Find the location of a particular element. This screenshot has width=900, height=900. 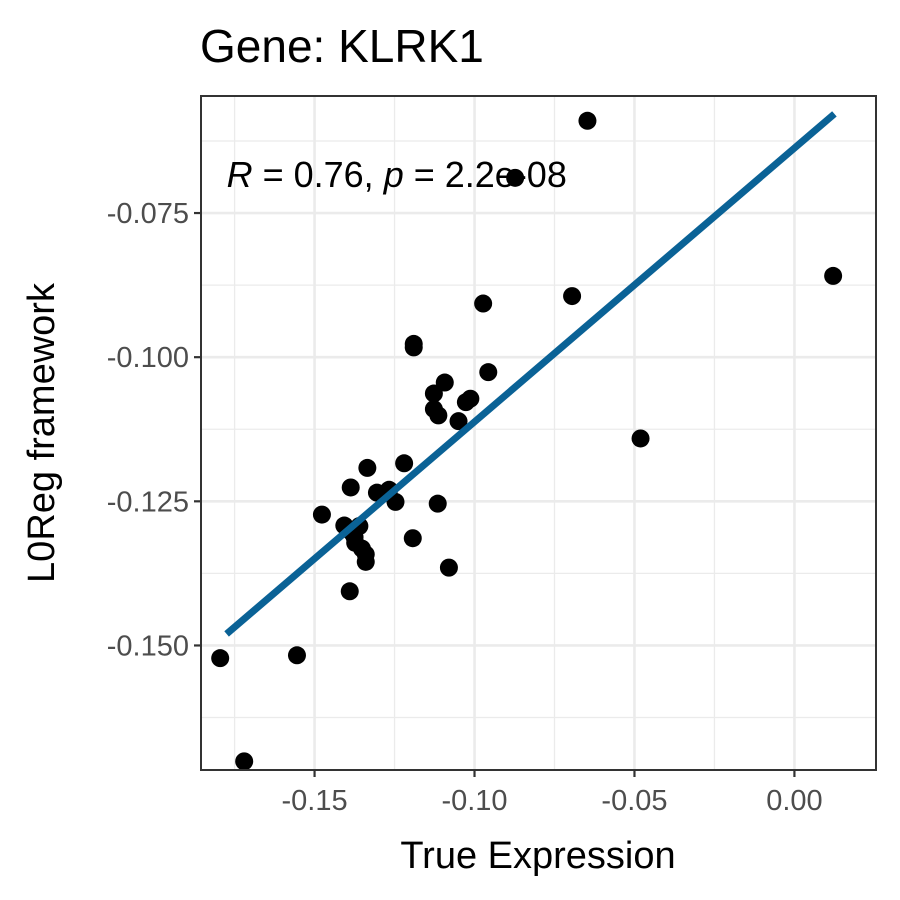

correlation-annotation: R = 0.76, p = 2.2e-08 is located at coordinates (397, 174).